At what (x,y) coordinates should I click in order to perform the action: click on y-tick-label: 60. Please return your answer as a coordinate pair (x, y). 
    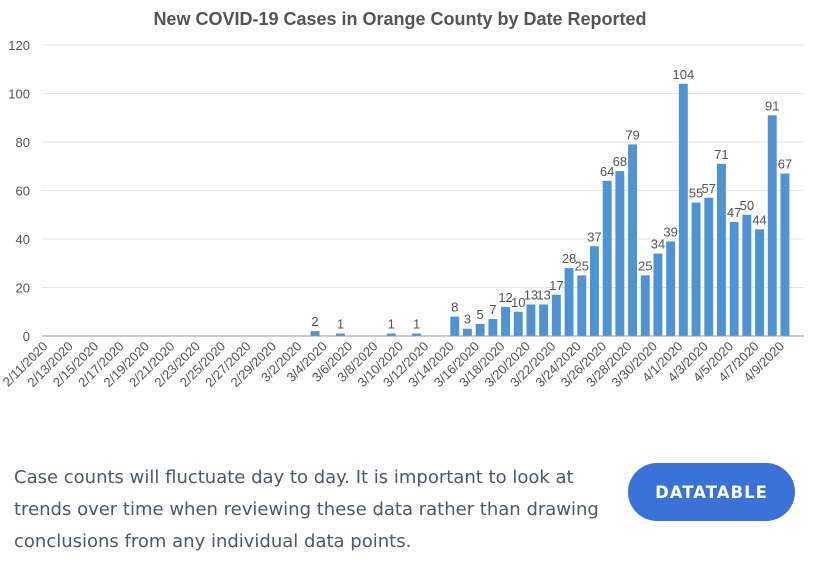
    Looking at the image, I should click on (23, 191).